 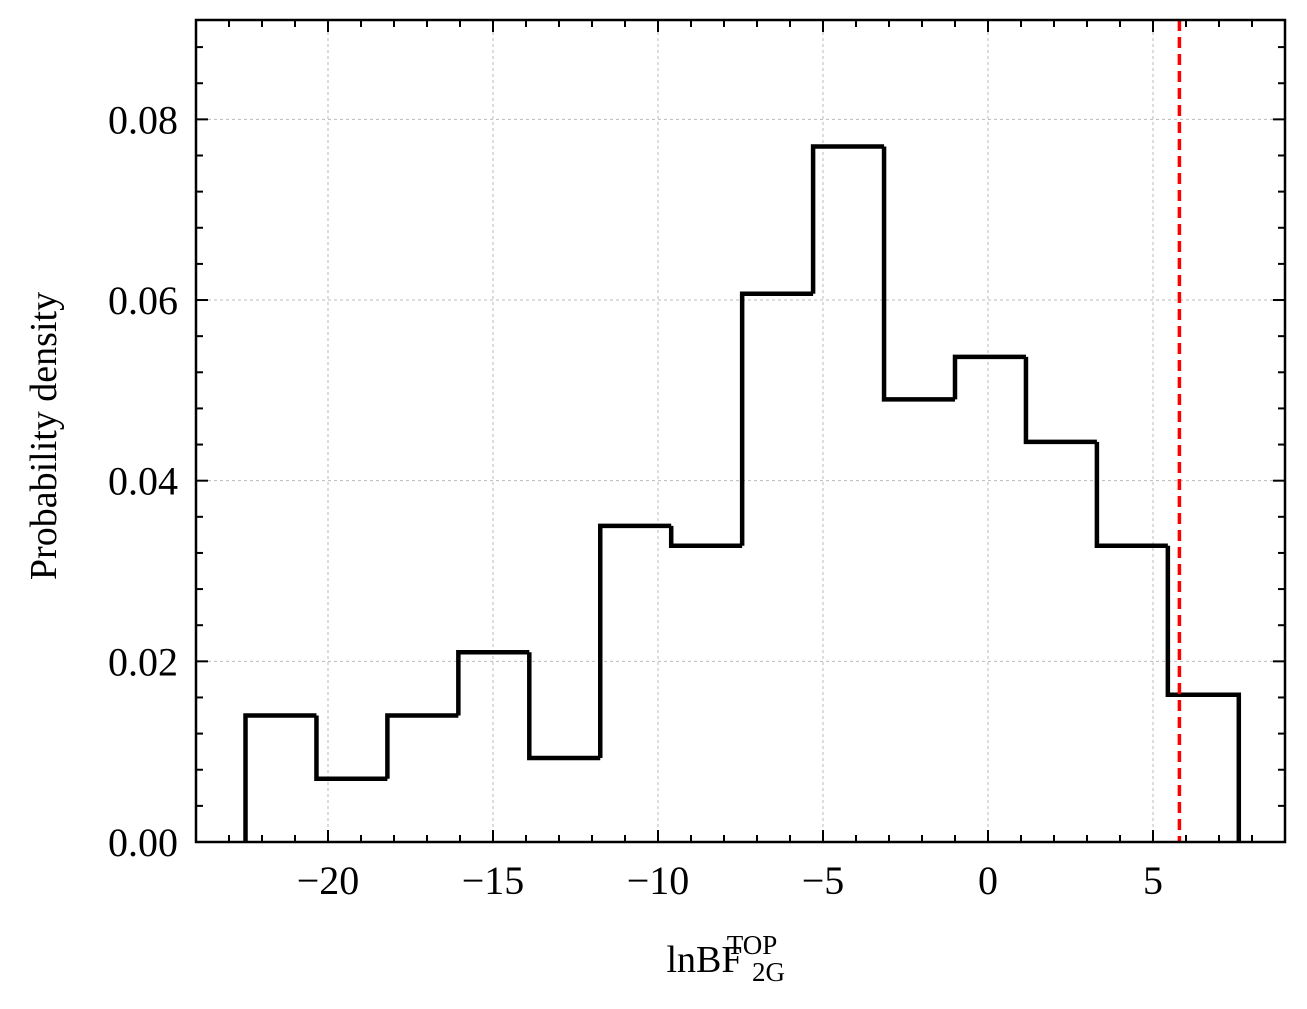 What do you see at coordinates (328, 880) in the screenshot?
I see `x-tick-label-0: −20` at bounding box center [328, 880].